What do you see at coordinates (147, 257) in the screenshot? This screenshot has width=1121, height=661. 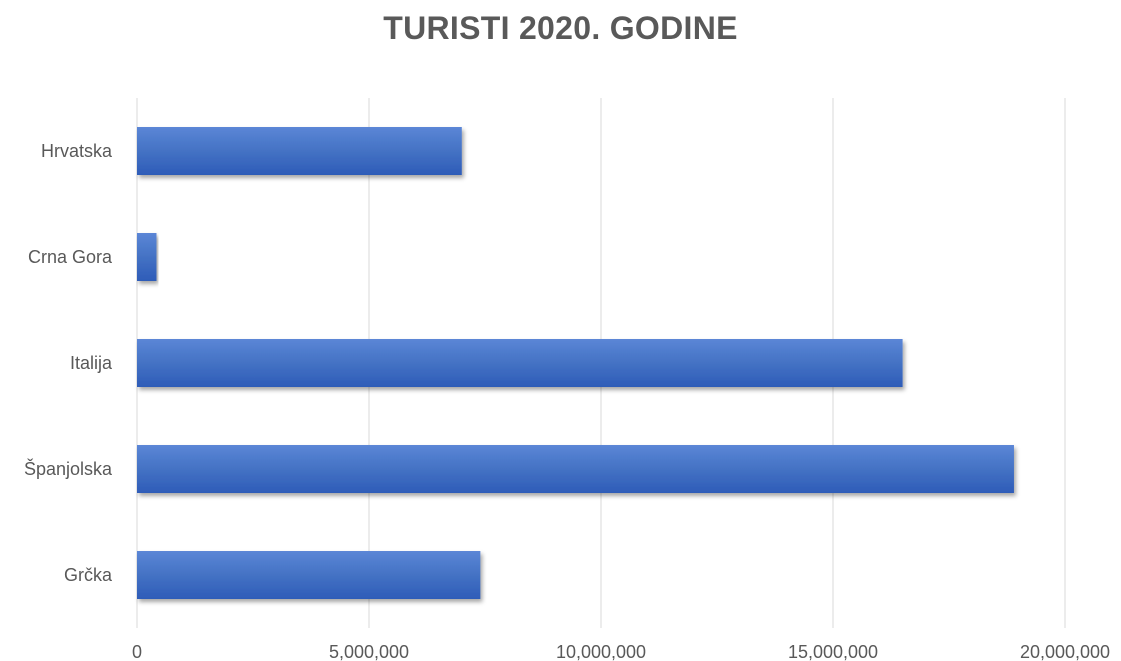 I see `bar-crna-gora` at bounding box center [147, 257].